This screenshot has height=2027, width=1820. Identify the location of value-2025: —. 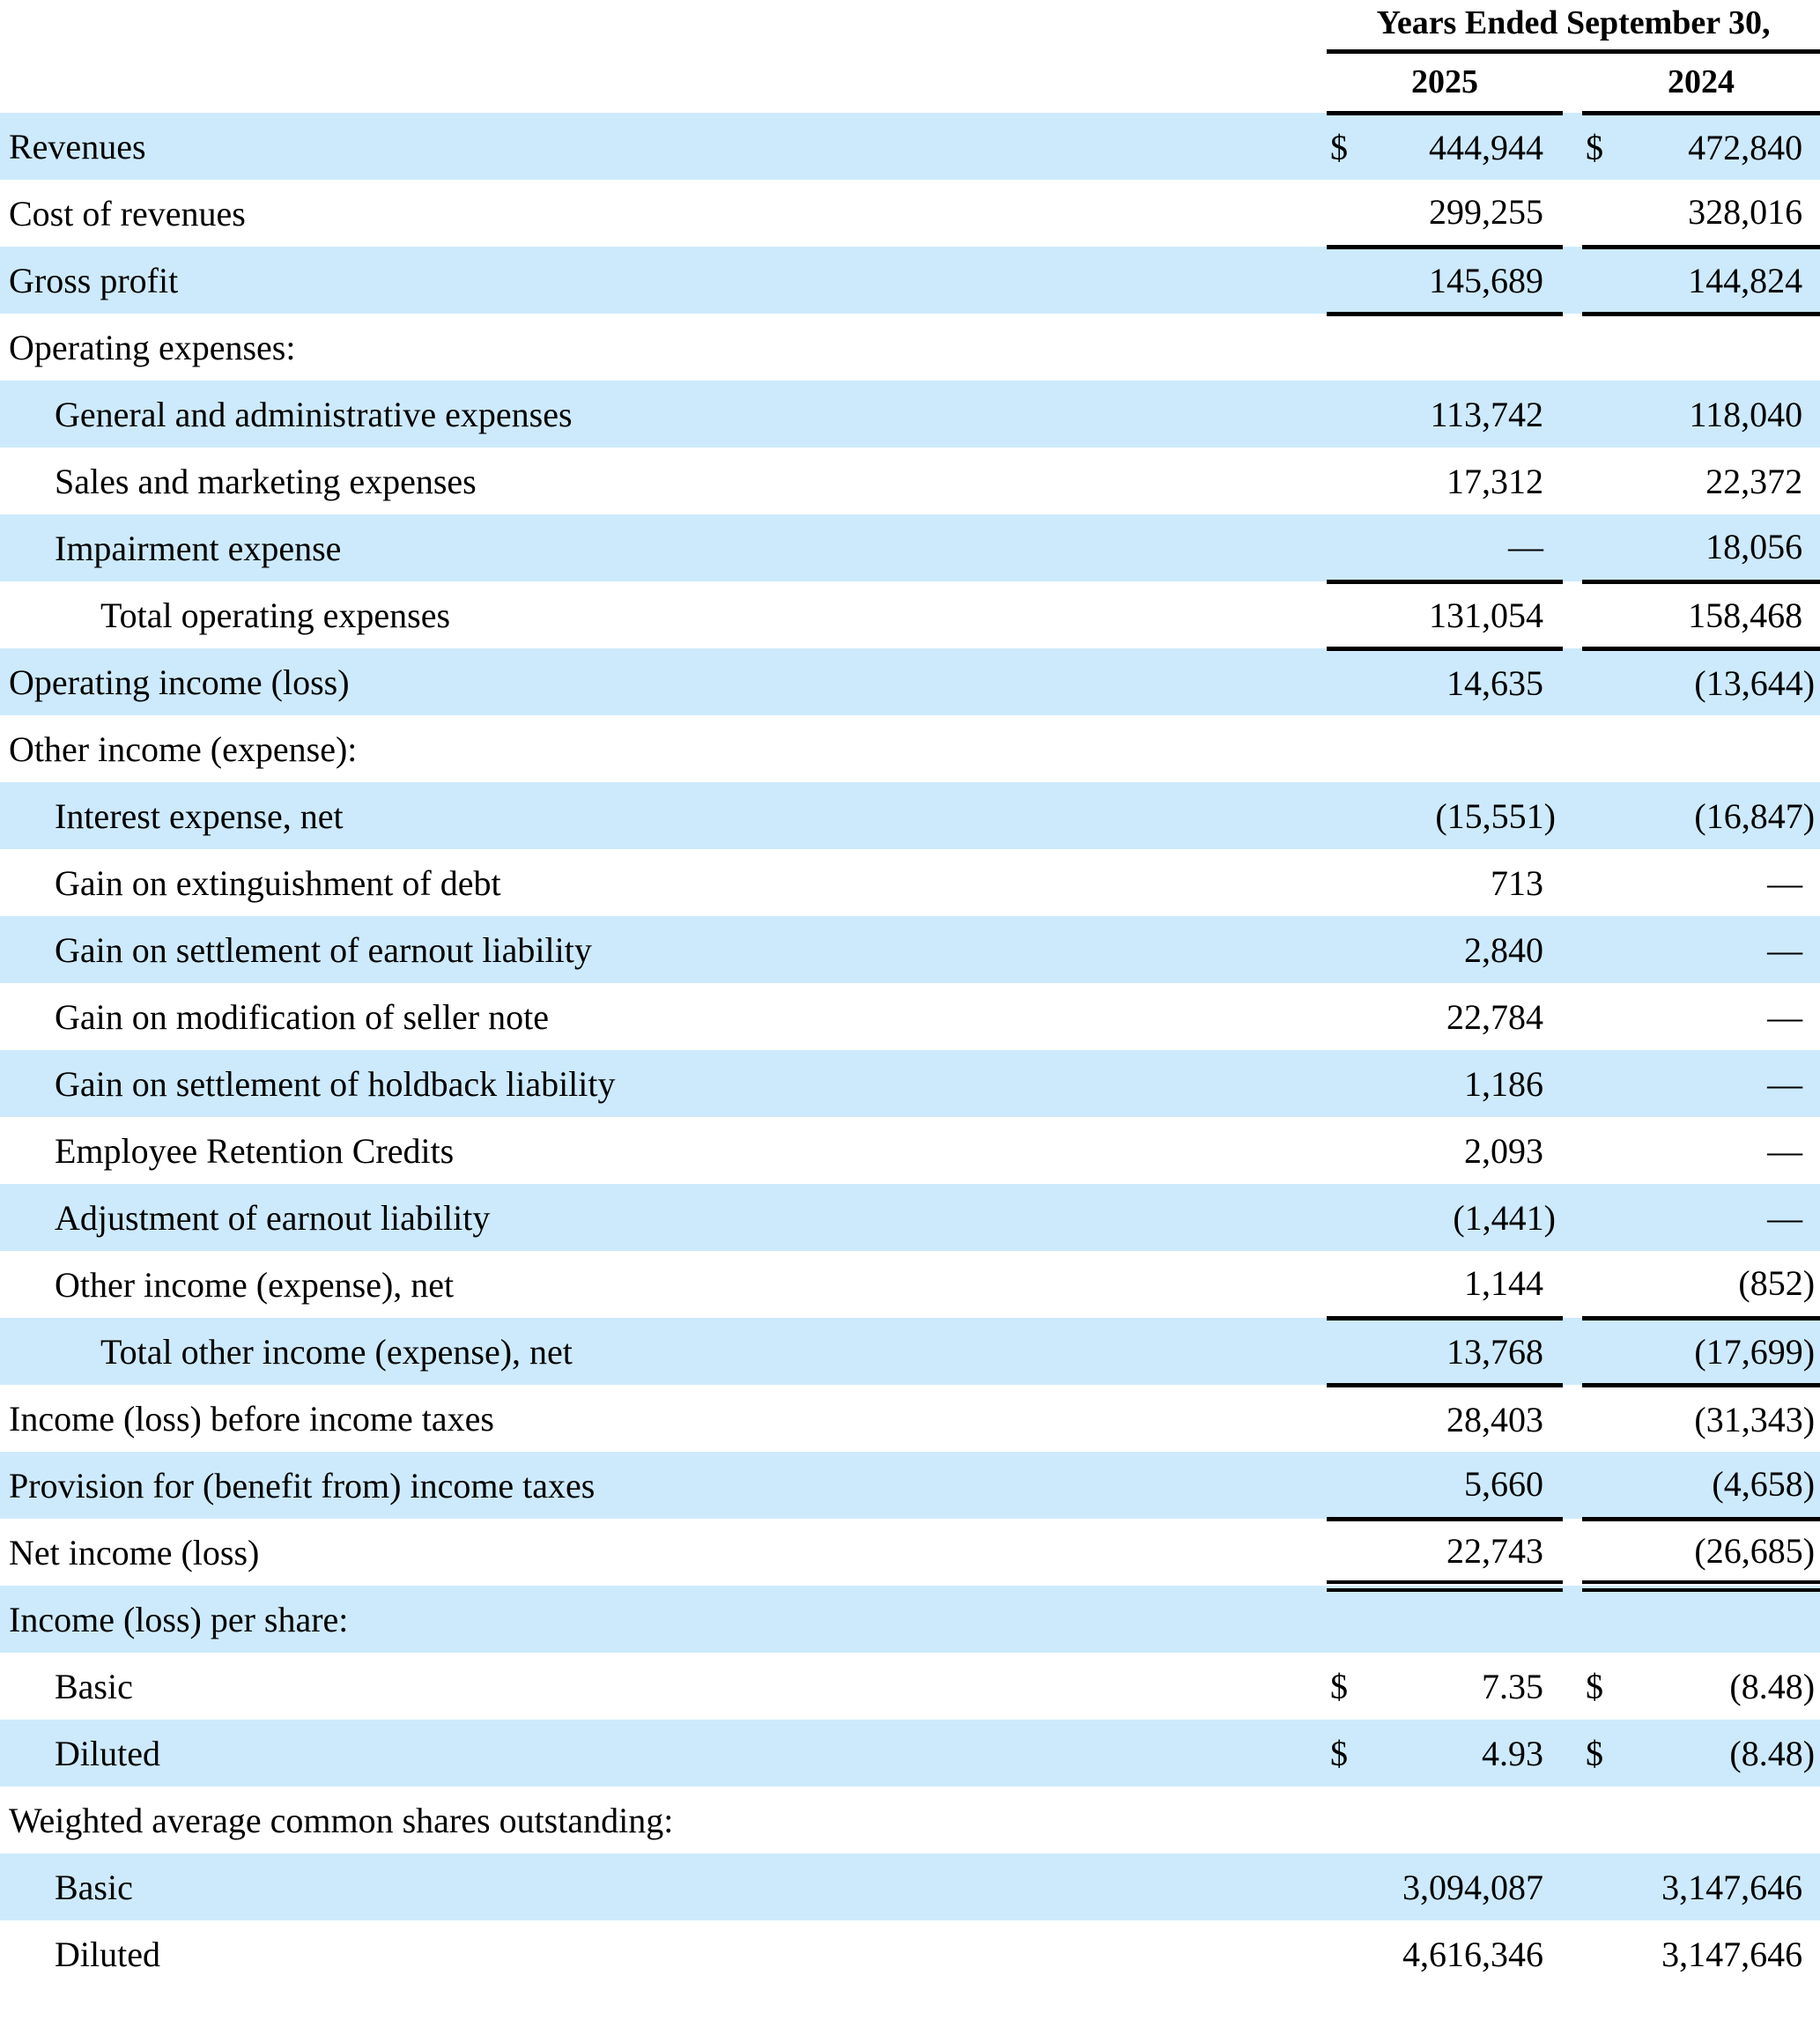
(1461, 549).